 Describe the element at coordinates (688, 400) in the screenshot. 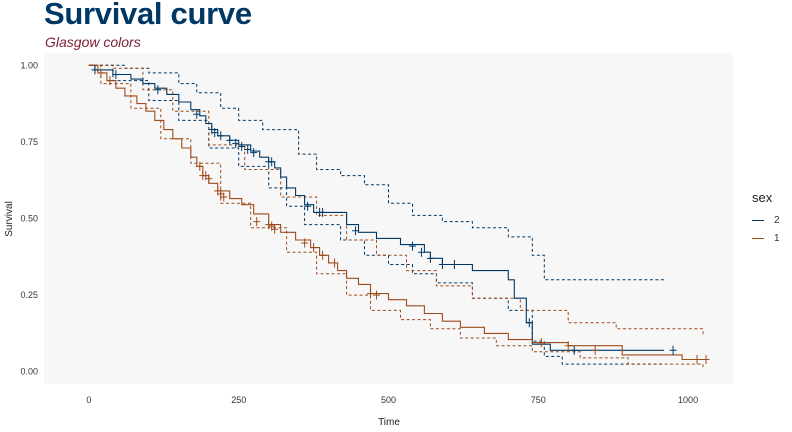

I see `x-tick-label: 1000` at that location.